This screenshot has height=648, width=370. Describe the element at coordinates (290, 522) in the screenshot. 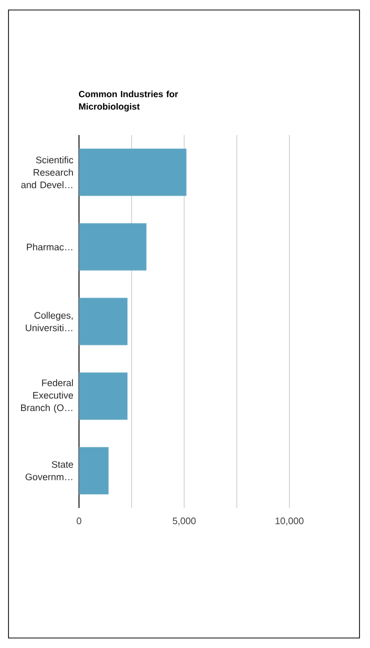

I see `x-tick-label: 10,000` at that location.